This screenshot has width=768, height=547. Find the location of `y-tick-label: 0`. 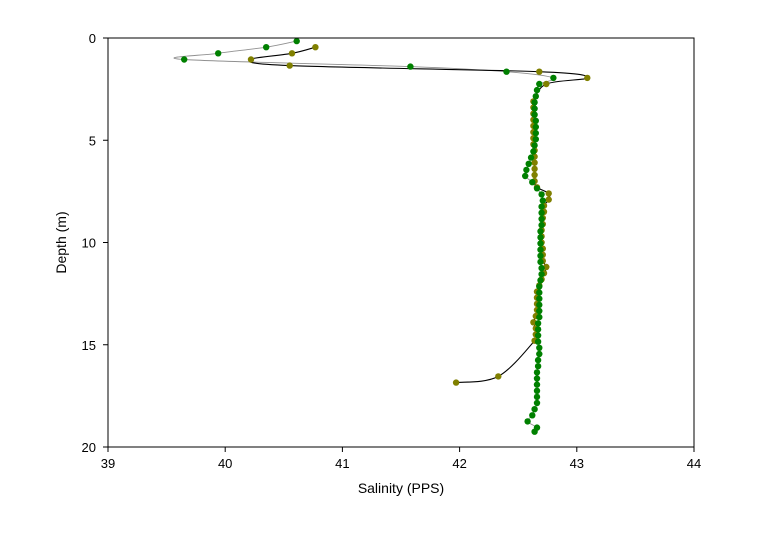

y-tick-label: 0 is located at coordinates (92, 38).